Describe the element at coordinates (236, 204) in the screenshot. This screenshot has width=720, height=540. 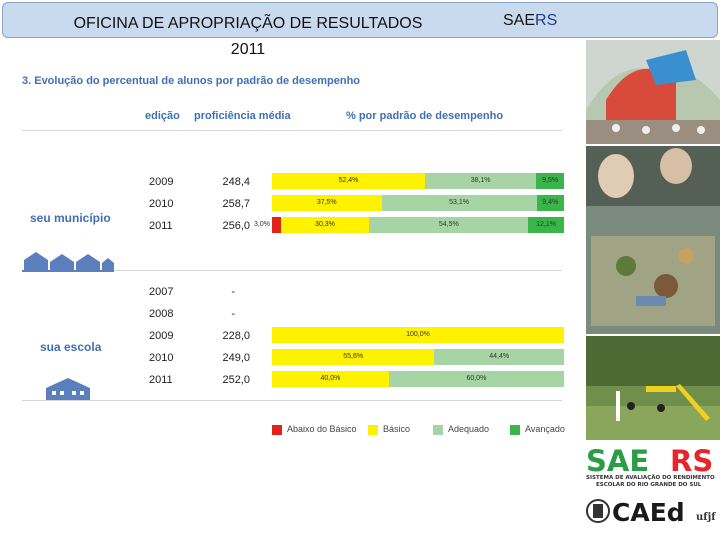
I see `proficiency-value: 258,7` at that location.